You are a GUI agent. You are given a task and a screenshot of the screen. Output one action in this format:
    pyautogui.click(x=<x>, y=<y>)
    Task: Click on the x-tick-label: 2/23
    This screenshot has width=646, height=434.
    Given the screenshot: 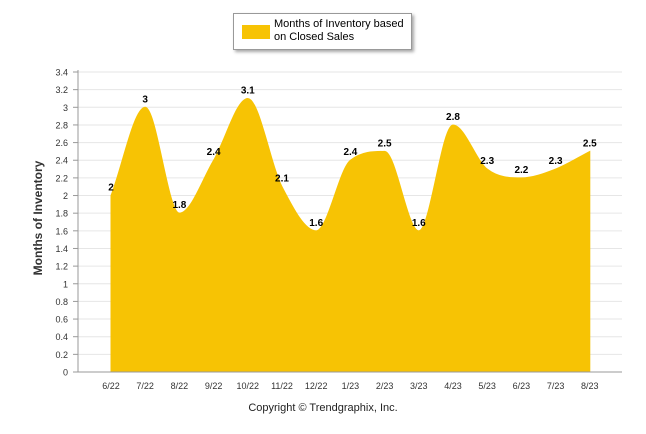 What is the action you would take?
    pyautogui.click(x=385, y=386)
    